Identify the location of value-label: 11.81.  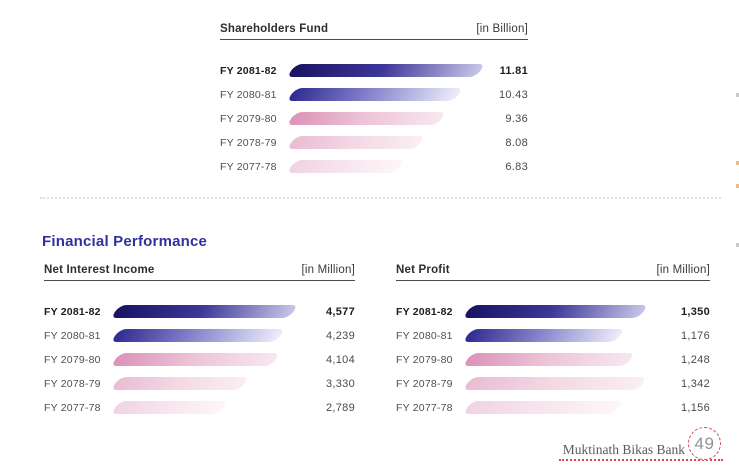
(513, 71).